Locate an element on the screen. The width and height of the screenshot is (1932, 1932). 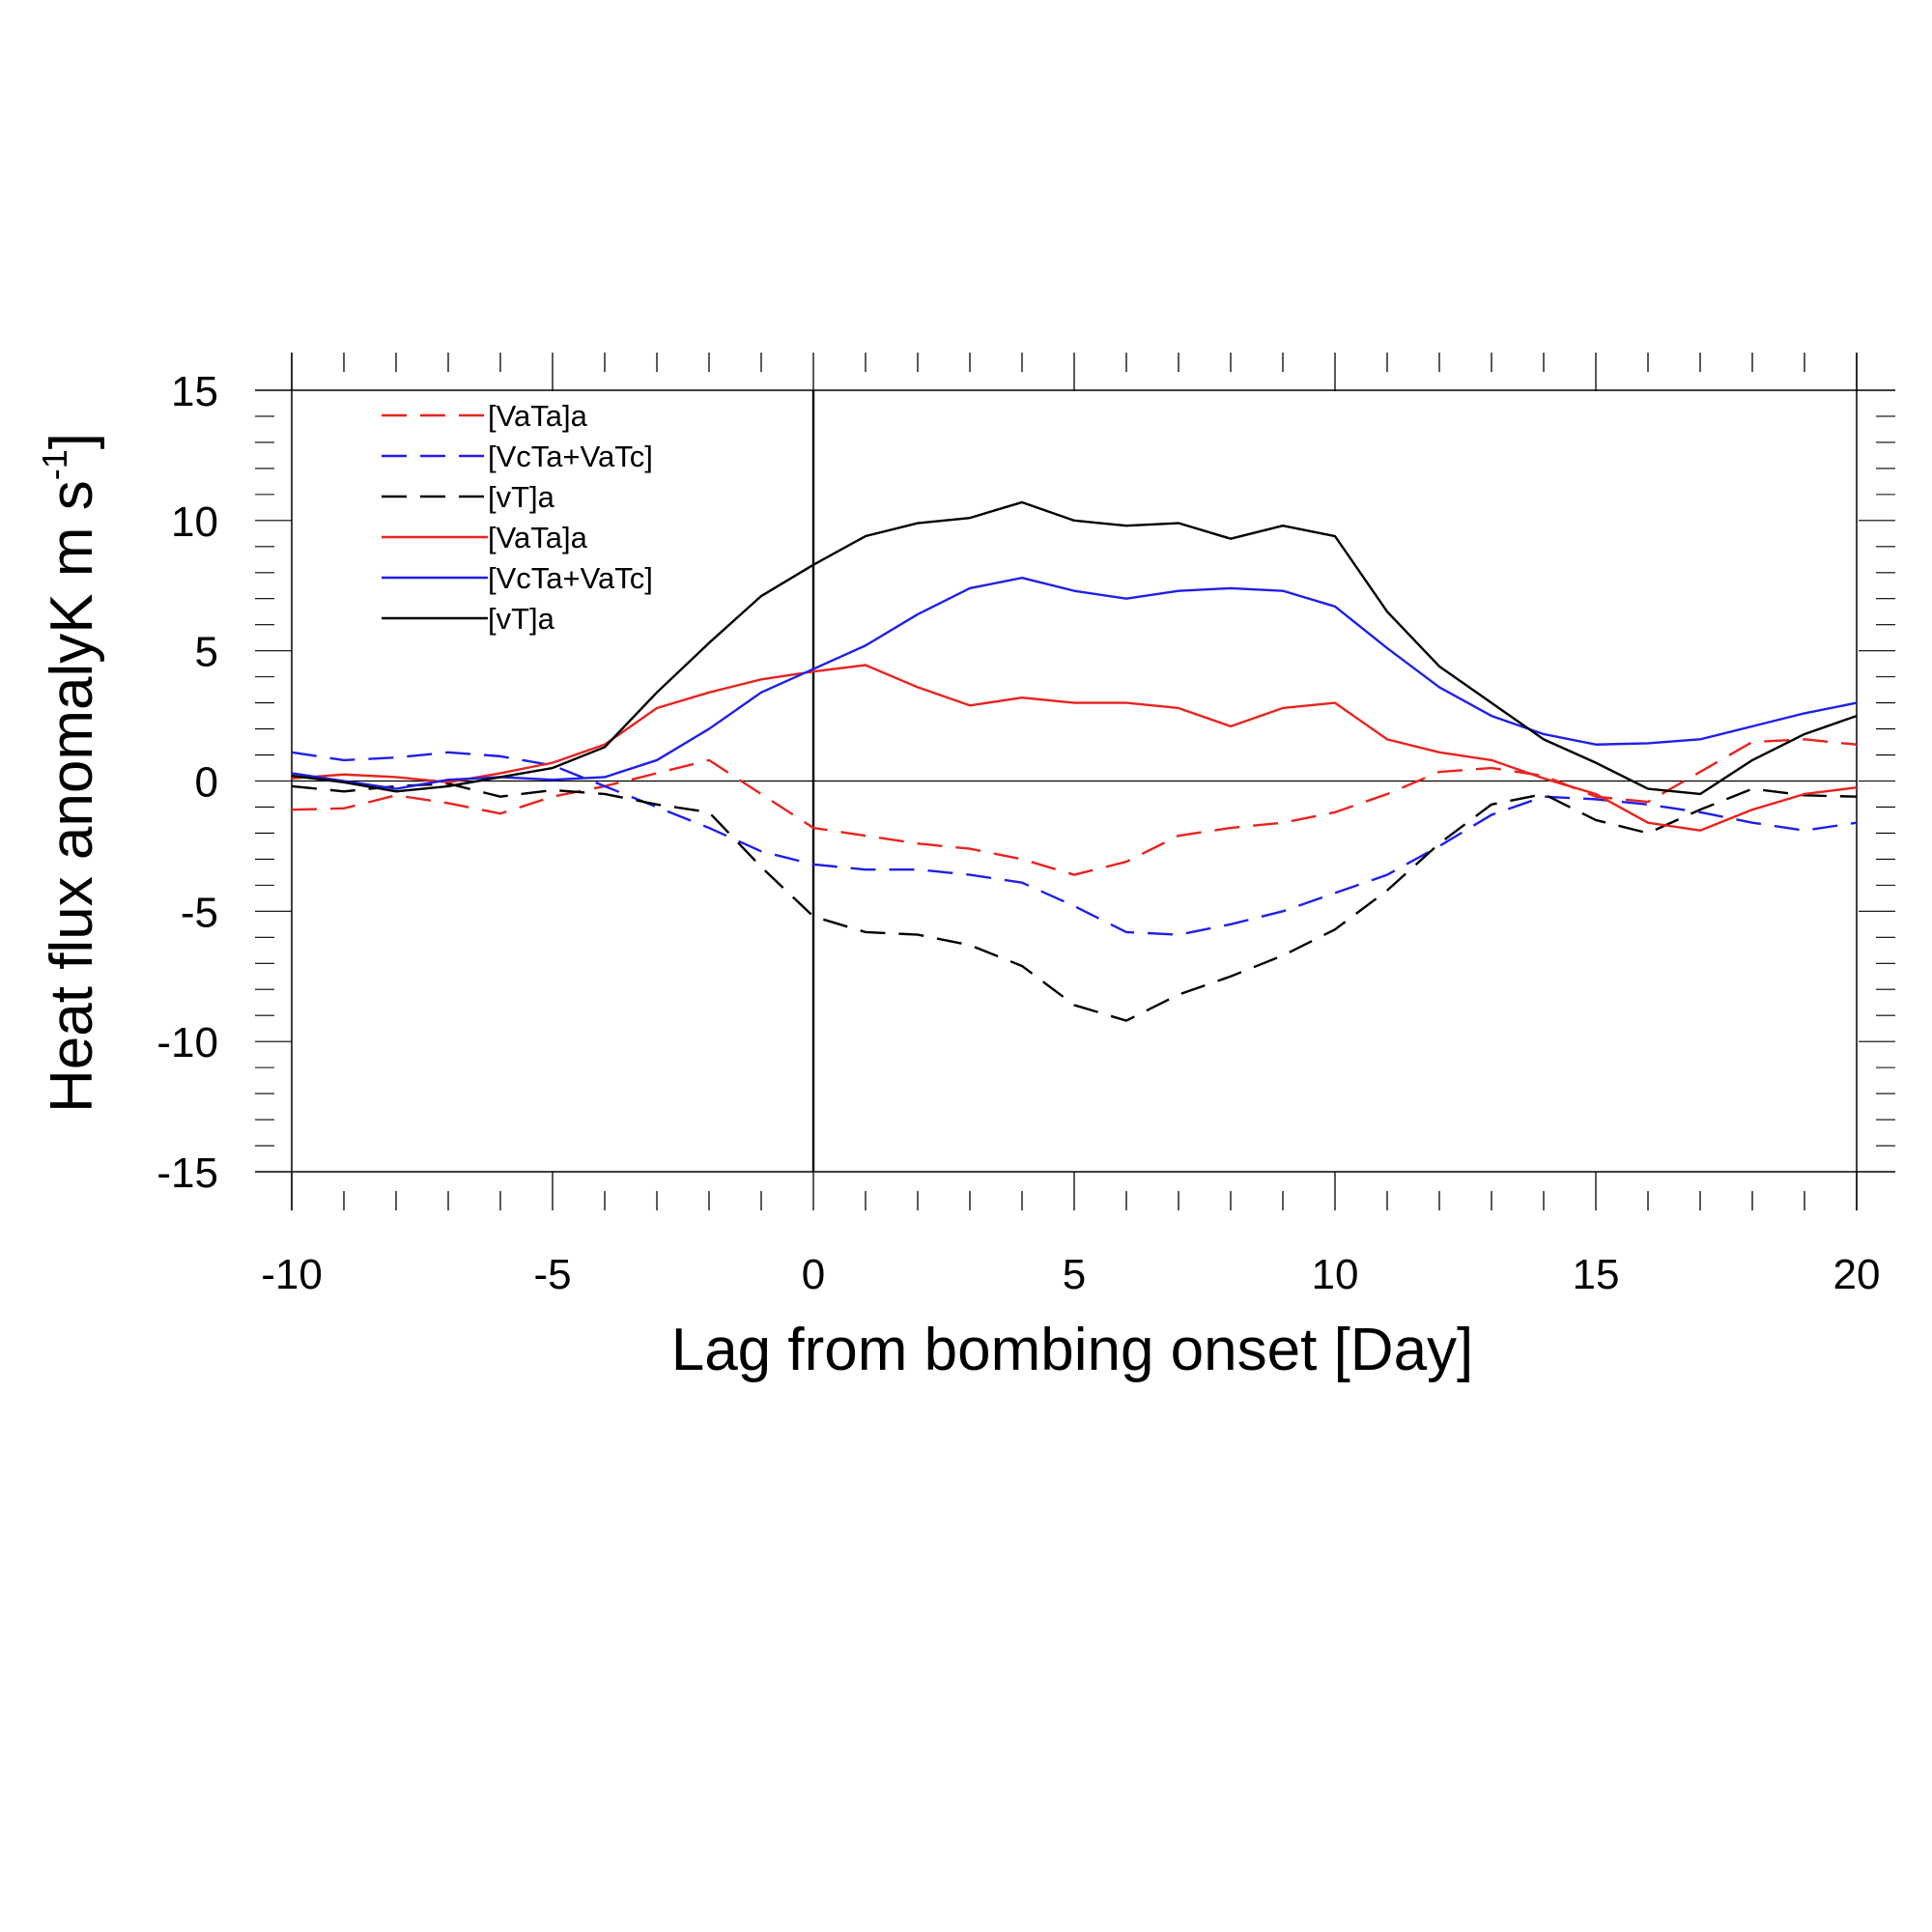
legend-label-0: [VaTa]a is located at coordinates (538, 416).